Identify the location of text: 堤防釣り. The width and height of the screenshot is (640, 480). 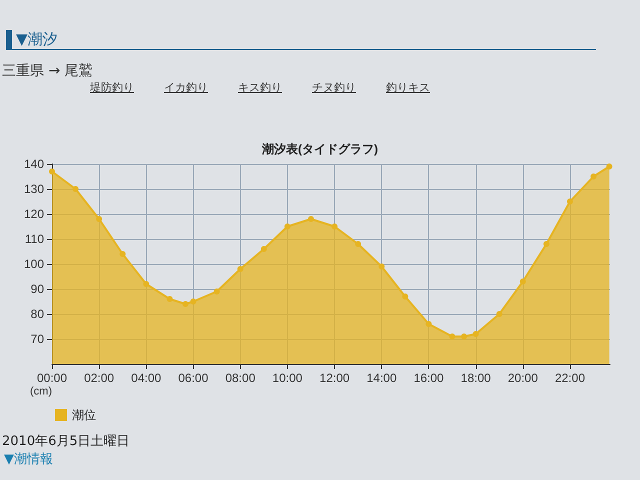
(112, 87).